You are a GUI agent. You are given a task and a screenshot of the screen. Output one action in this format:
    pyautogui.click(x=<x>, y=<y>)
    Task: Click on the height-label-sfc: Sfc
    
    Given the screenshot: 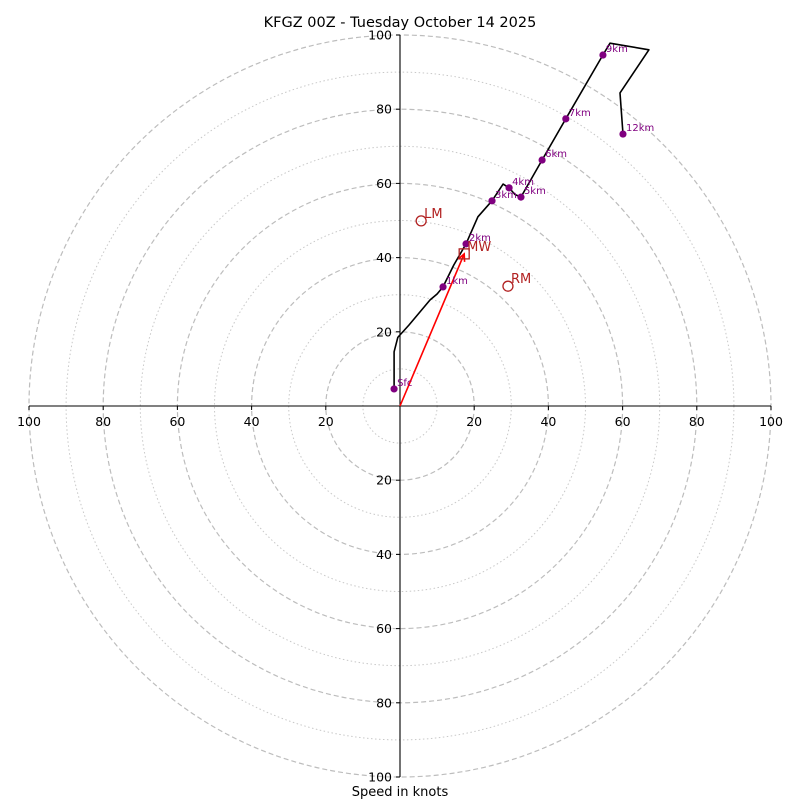 What is the action you would take?
    pyautogui.click(x=404, y=383)
    